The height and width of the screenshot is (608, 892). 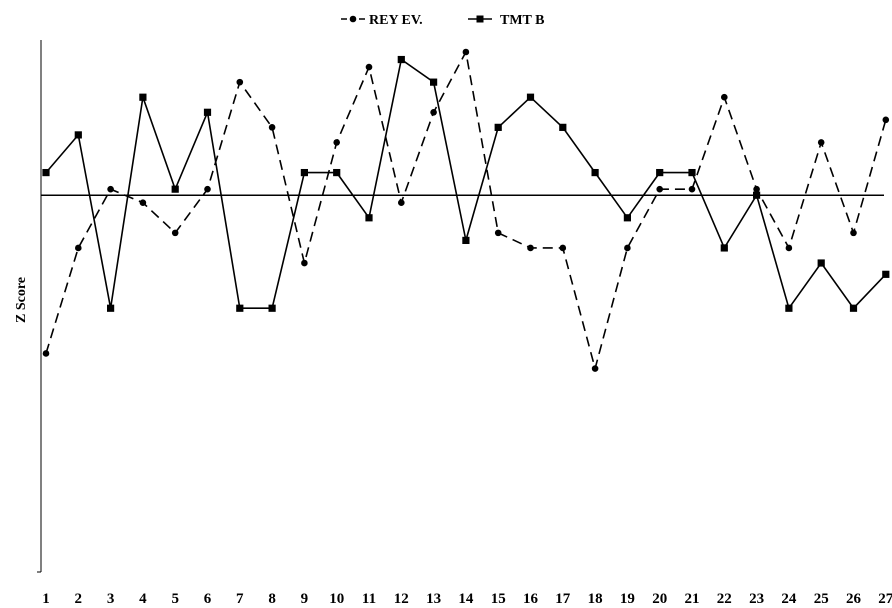 I want to click on x-tick-label: 14, so click(x=466, y=599).